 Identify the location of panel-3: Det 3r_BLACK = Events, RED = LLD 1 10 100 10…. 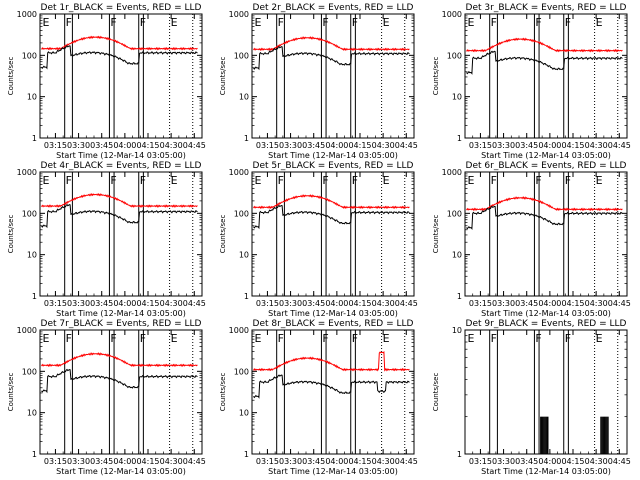
(531, 81).